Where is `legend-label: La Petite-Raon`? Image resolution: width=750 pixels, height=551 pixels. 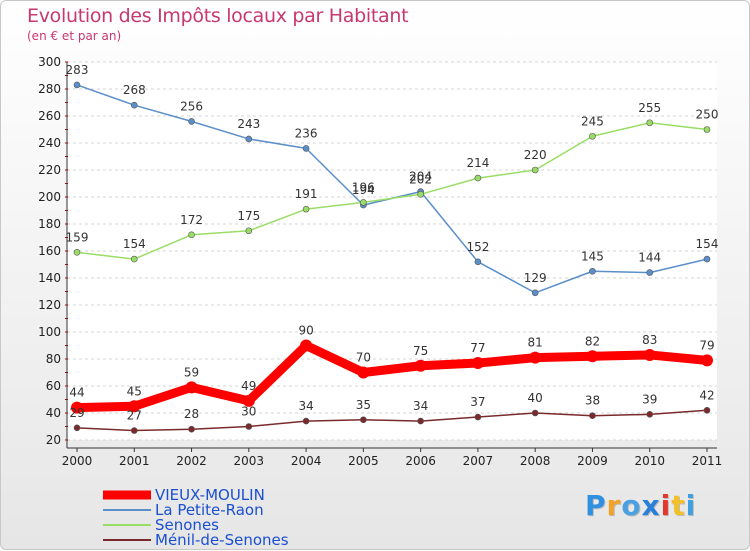
legend-label: La Petite-Raon is located at coordinates (209, 510).